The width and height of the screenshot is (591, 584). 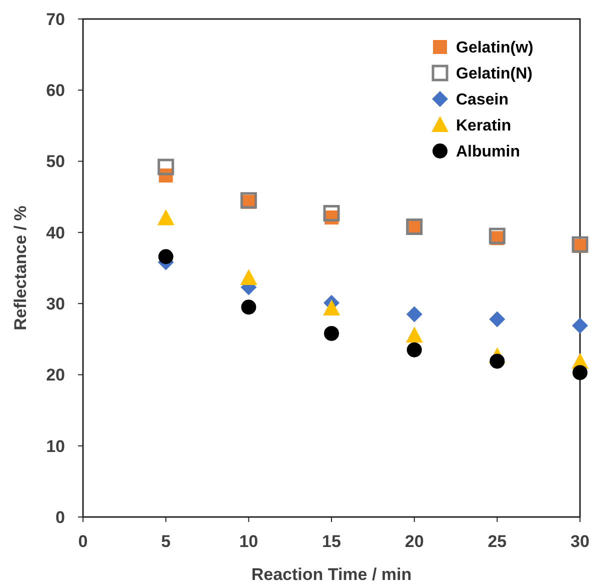 What do you see at coordinates (60, 517) in the screenshot?
I see `y-tick-label: 0` at bounding box center [60, 517].